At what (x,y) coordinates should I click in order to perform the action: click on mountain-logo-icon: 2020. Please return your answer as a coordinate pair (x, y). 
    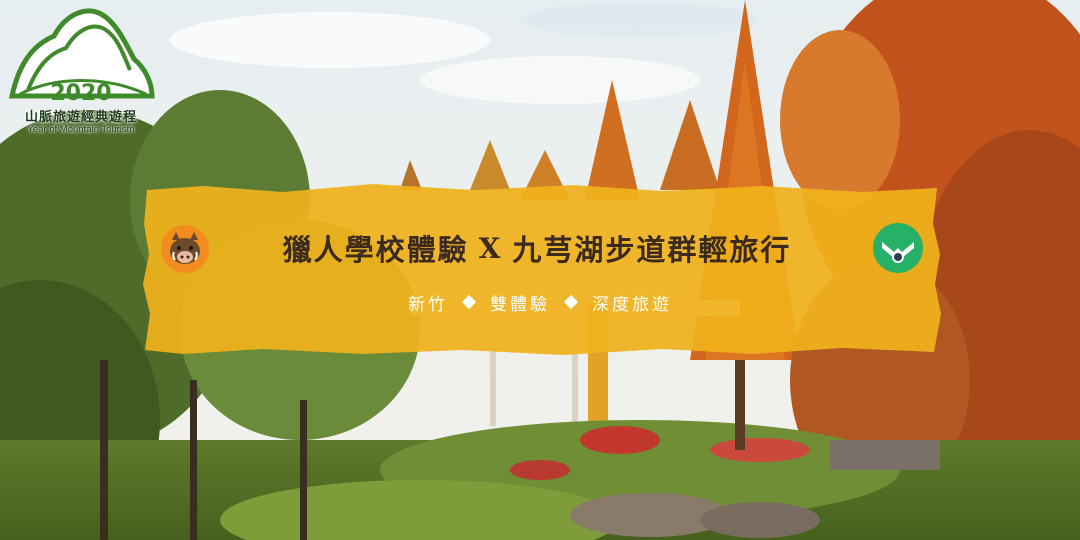
    Looking at the image, I should click on (81, 57).